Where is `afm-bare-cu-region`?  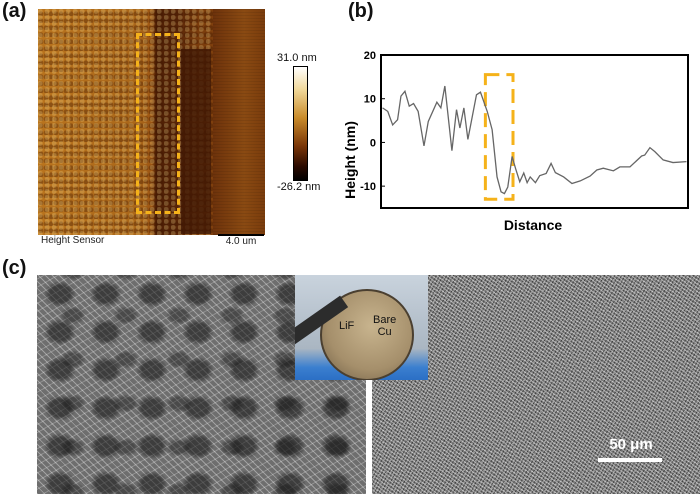 afm-bare-cu-region is located at coordinates (239, 122).